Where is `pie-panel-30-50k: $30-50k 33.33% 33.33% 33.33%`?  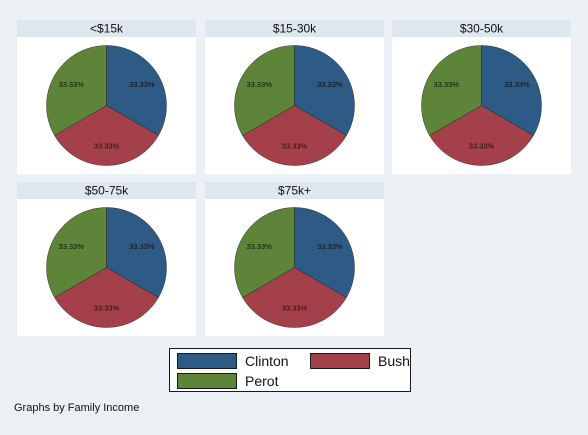 pie-panel-30-50k: $30-50k 33.33% 33.33% 33.33% is located at coordinates (481, 97).